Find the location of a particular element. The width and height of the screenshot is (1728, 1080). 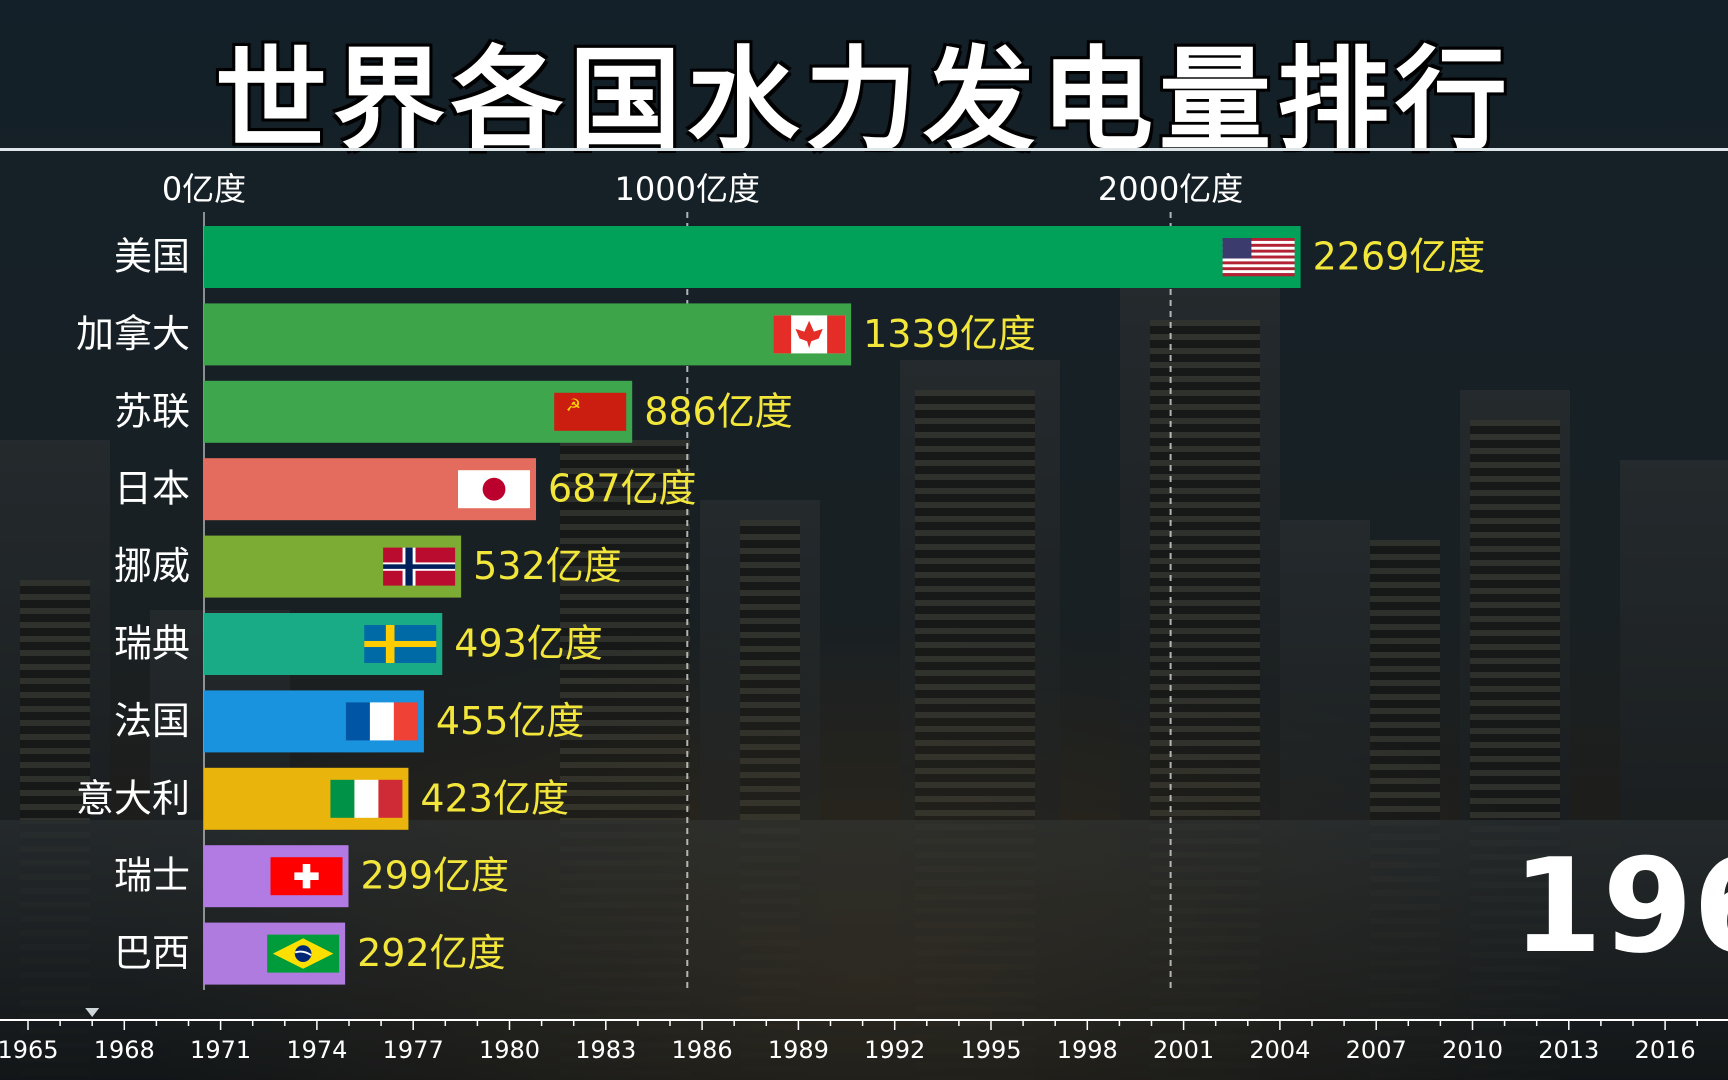

bar-row: 法国 455亿度 is located at coordinates (349, 721).